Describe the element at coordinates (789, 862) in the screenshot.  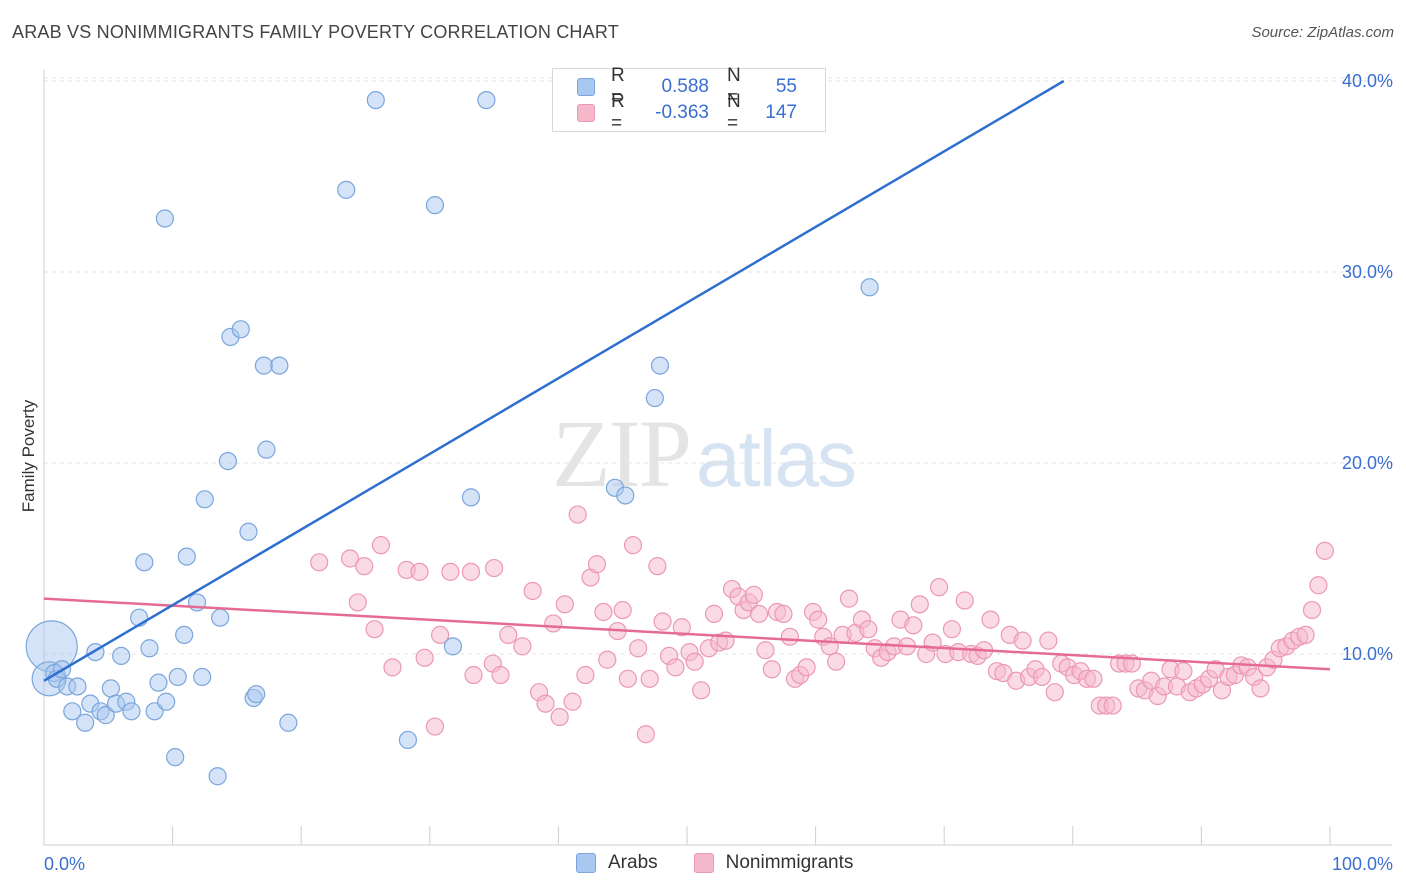
I see `legend-label: Nonimmigrants` at that location.